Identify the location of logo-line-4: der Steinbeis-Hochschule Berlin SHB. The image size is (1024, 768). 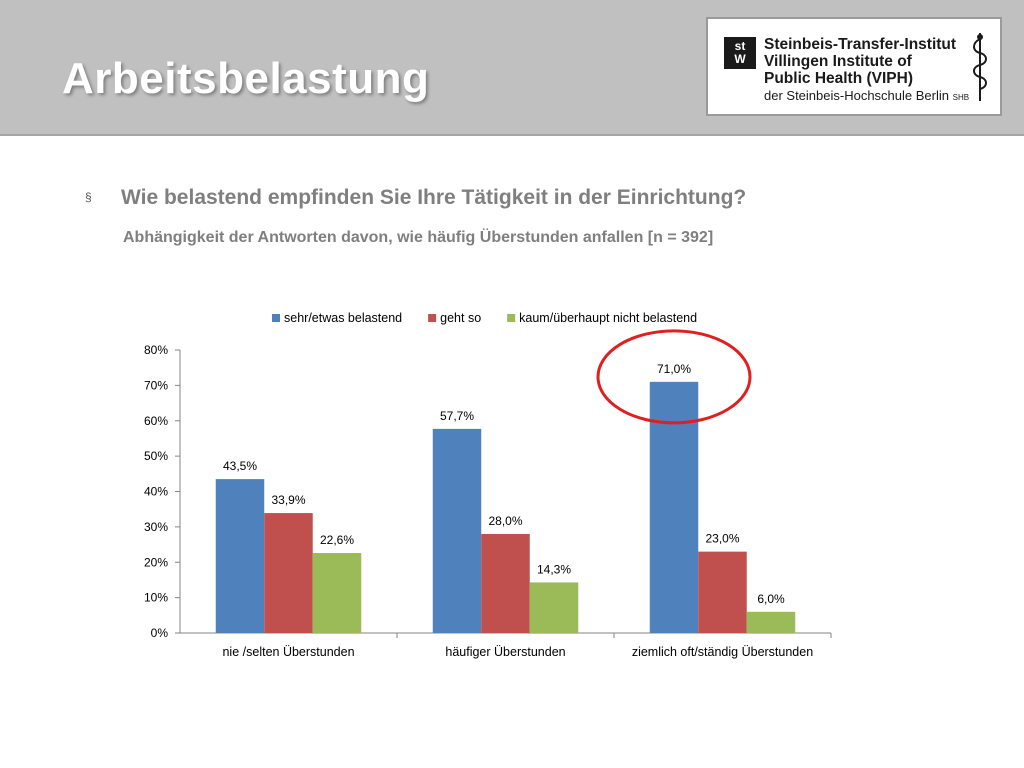
(866, 95).